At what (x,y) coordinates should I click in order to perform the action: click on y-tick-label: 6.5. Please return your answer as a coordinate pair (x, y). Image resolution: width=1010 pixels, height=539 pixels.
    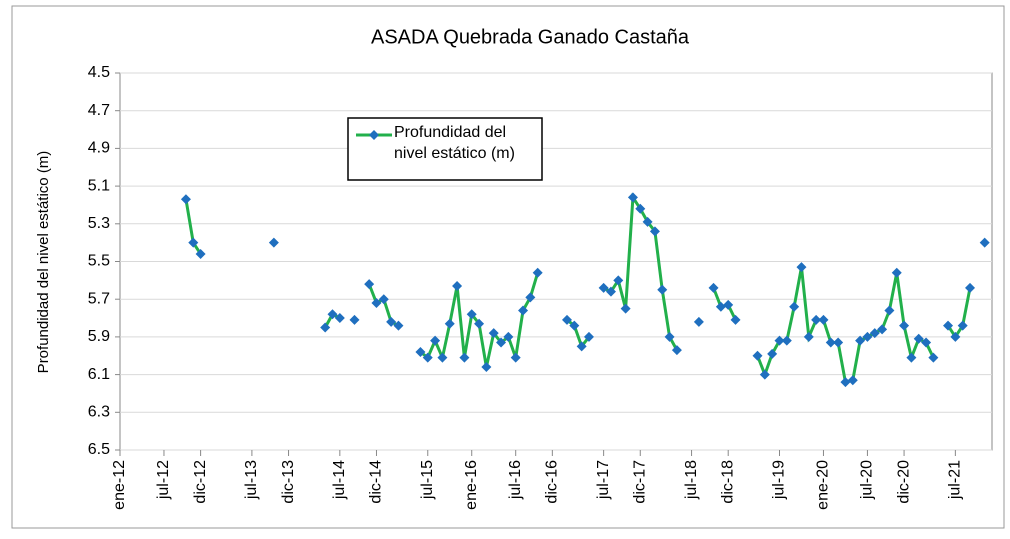
    Looking at the image, I should click on (99, 449).